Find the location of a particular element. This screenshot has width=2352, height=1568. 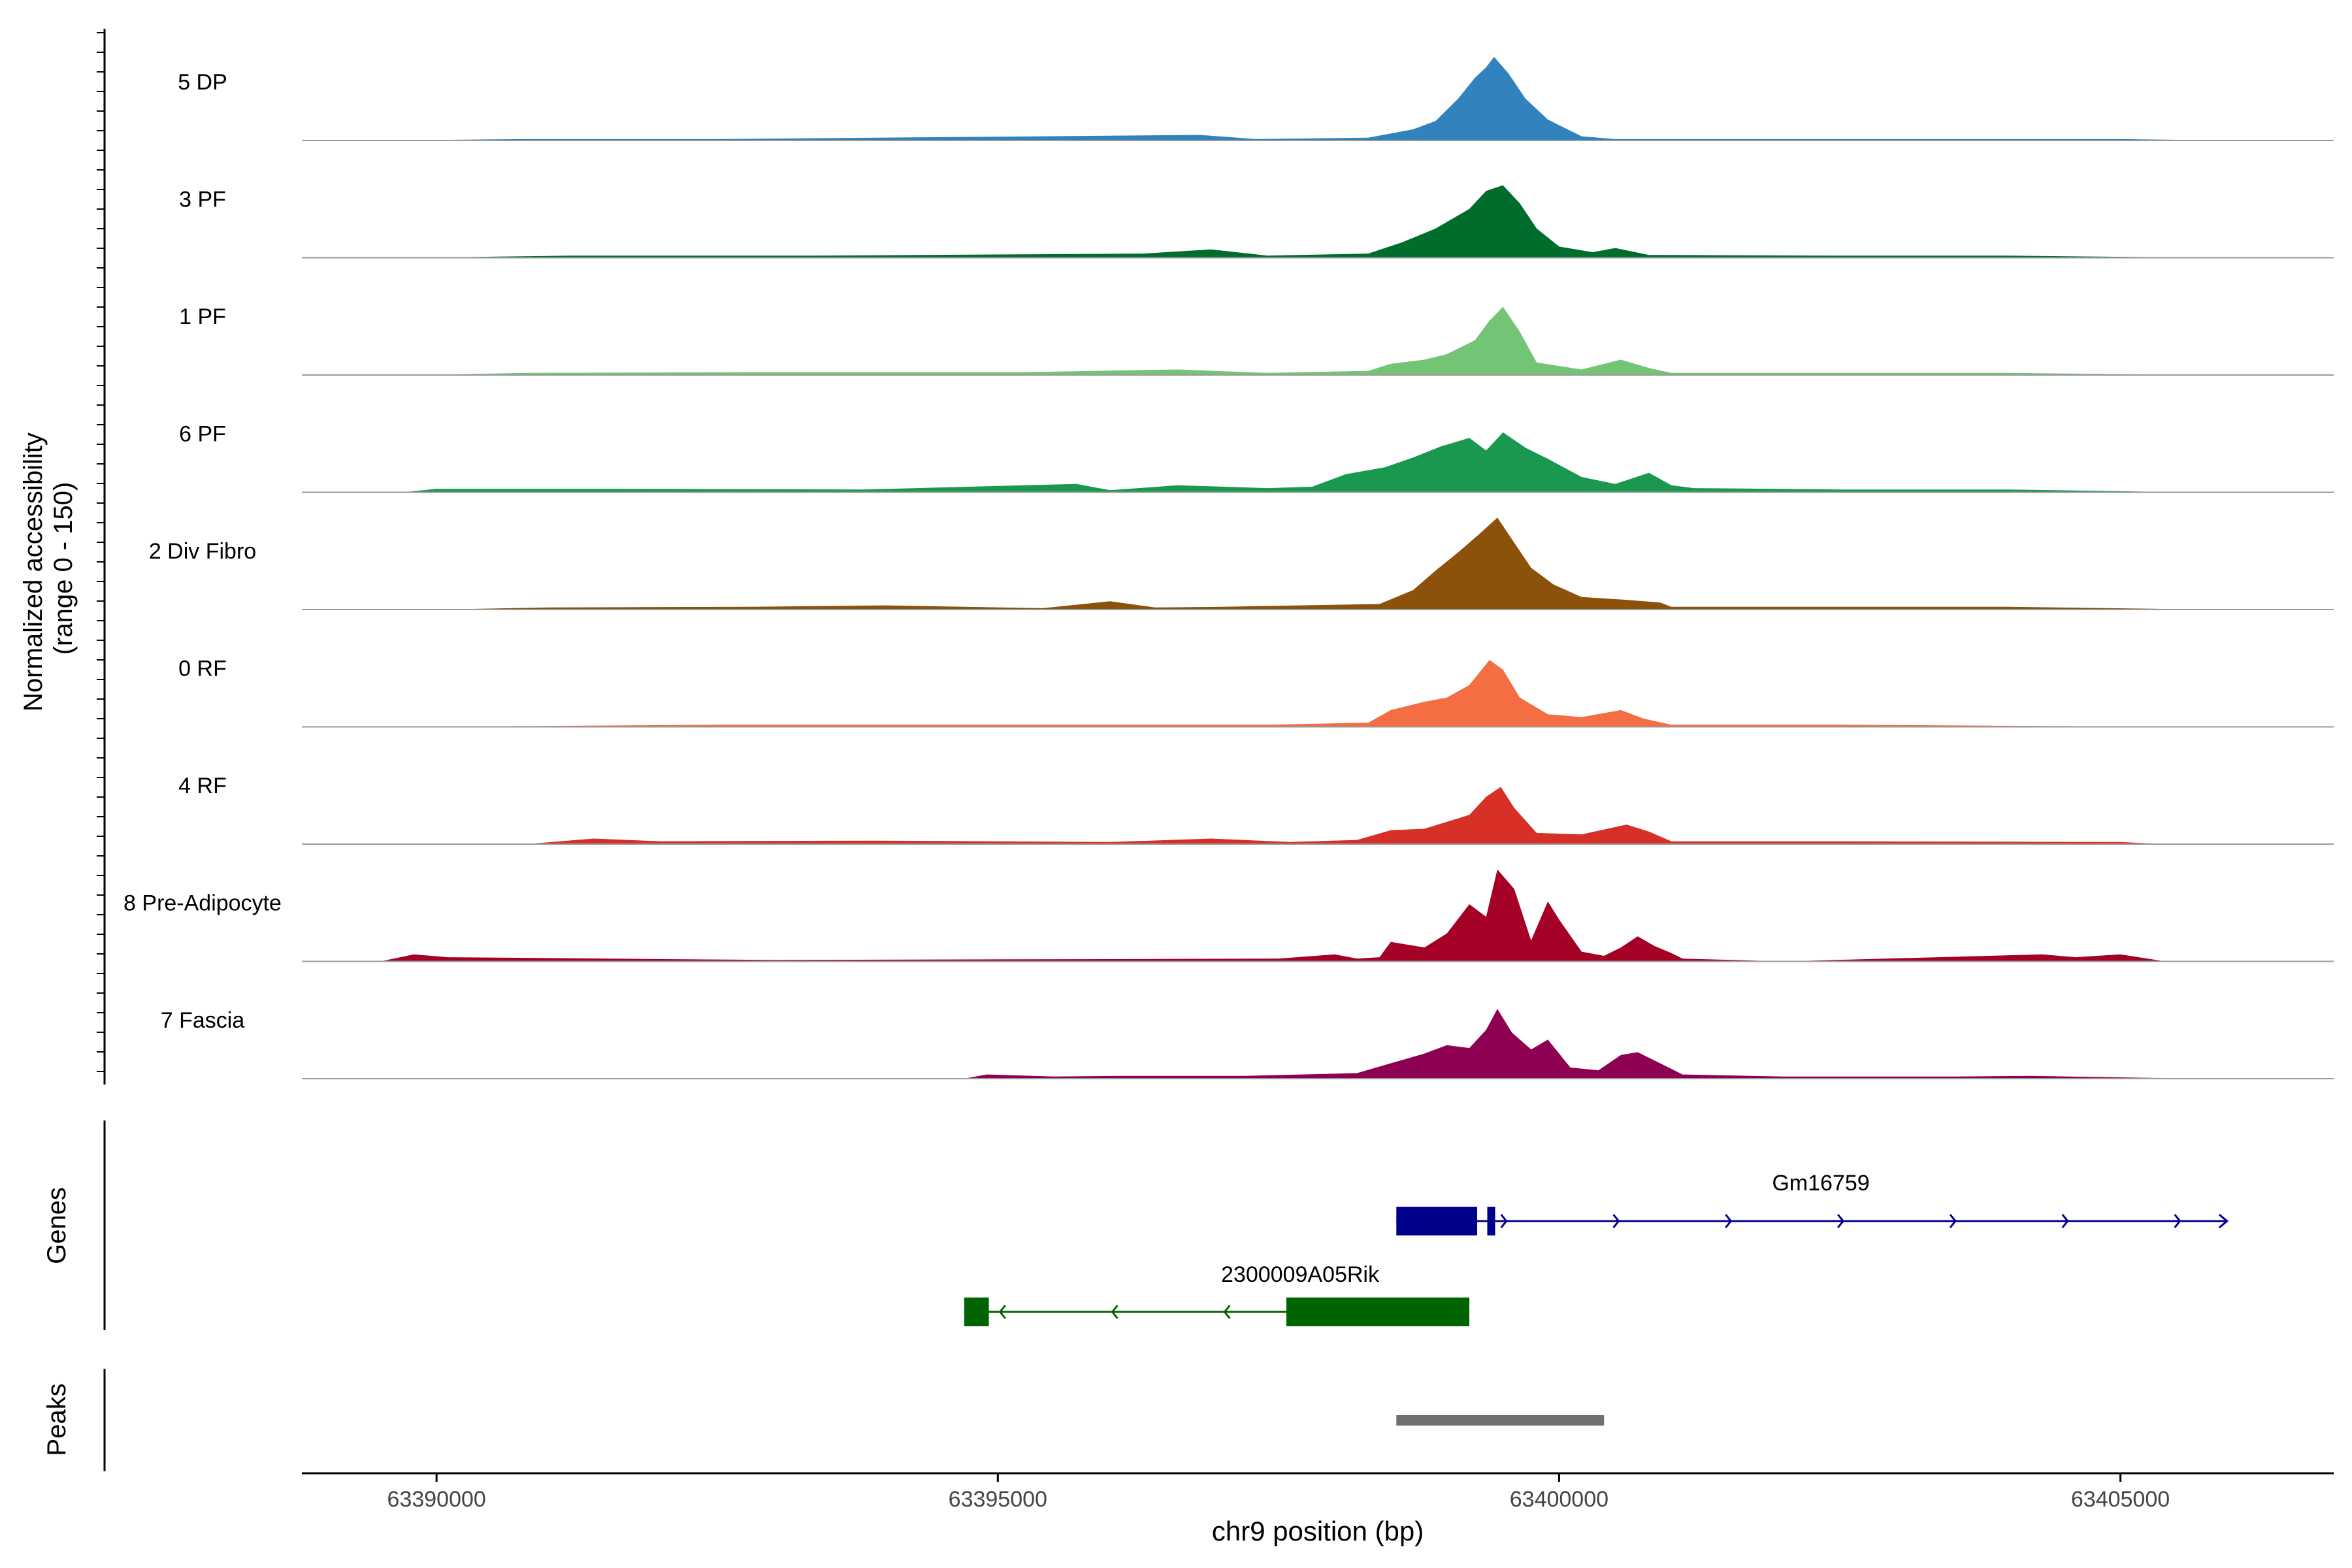

track-7: 4 RF is located at coordinates (1256, 809).